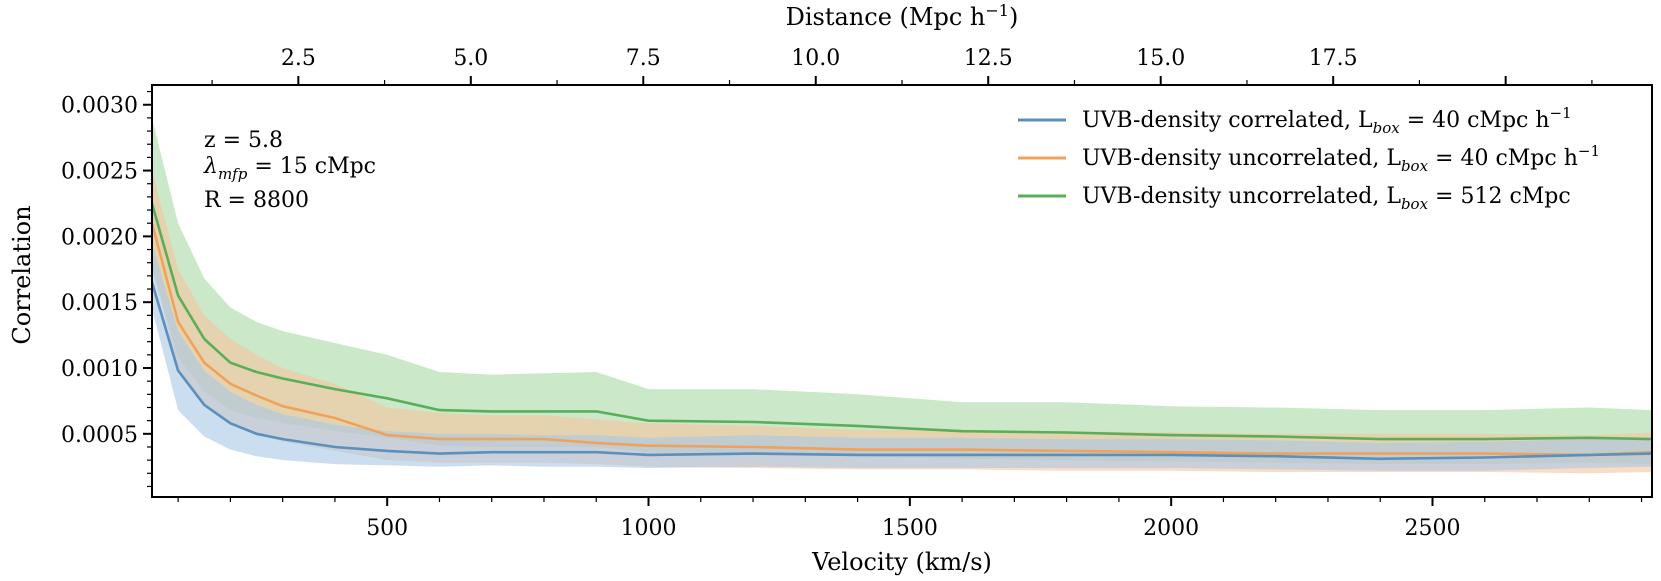 Image resolution: width=1661 pixels, height=581 pixels. Describe the element at coordinates (1171, 528) in the screenshot. I see `x-tick-label: 2000` at that location.